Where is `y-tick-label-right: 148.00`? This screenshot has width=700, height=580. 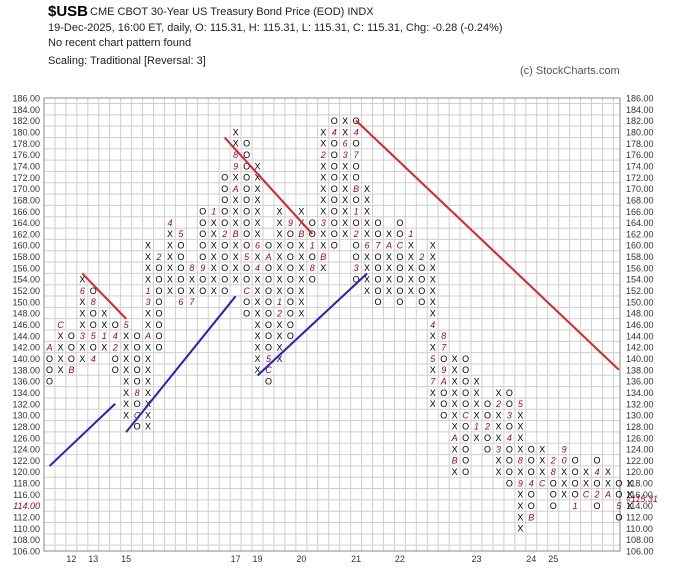 y-tick-label-right: 148.00 is located at coordinates (640, 314).